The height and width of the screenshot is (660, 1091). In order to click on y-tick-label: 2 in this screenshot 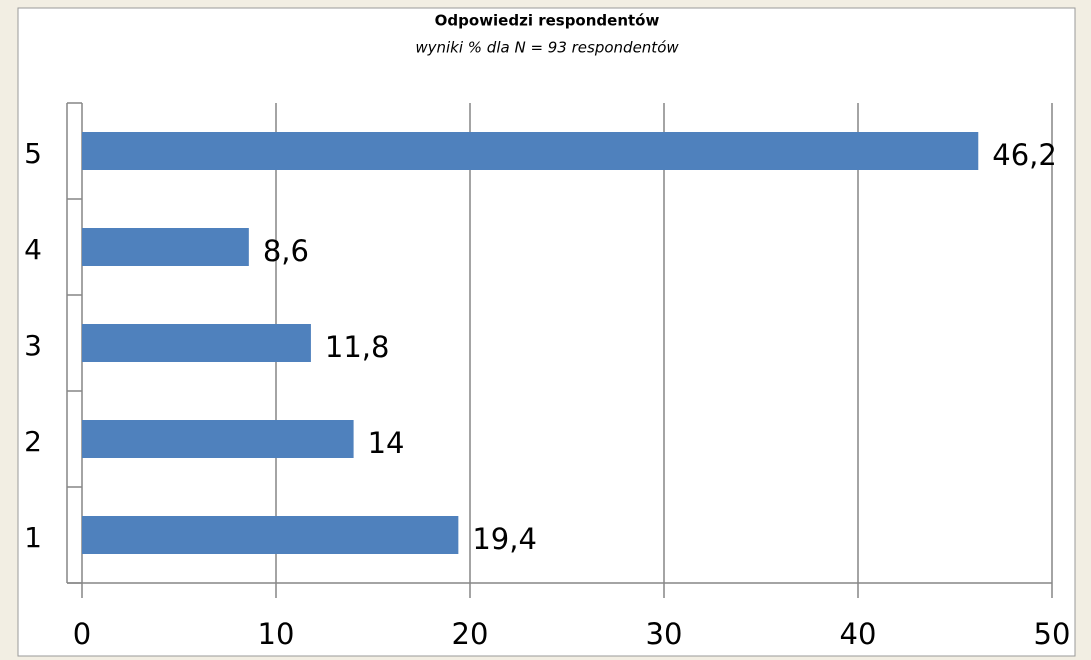, I will do `click(33, 441)`.